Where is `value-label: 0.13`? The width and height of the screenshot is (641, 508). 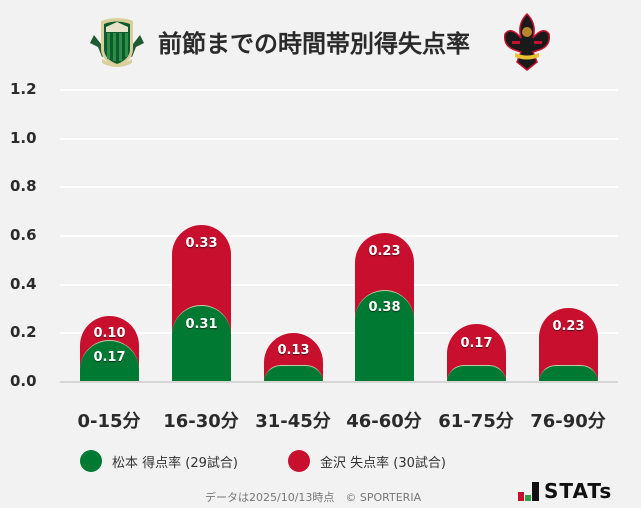
value-label: 0.13 is located at coordinates (293, 350).